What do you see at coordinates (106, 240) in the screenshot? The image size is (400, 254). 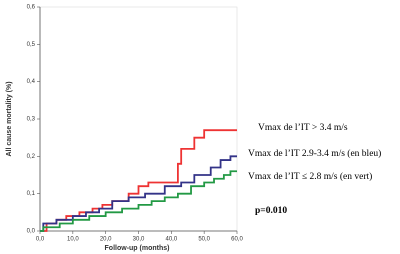 I see `x-tick-label: 20,0` at bounding box center [106, 240].